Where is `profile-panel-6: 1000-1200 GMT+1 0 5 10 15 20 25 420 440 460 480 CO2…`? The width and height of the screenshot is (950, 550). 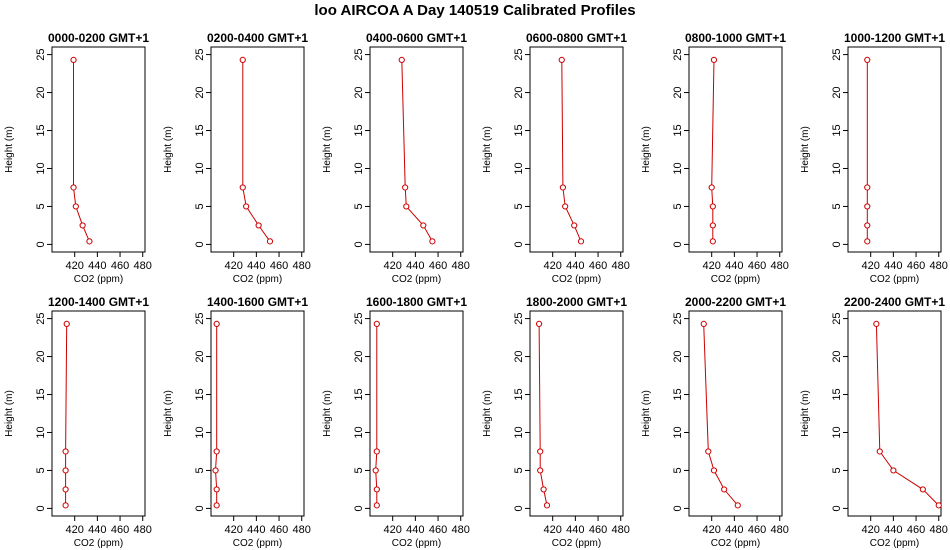 profile-panel-6: 1000-1200 GMT+1 0 5 10 15 20 25 420 440 460 480 CO2… is located at coordinates (874, 158).